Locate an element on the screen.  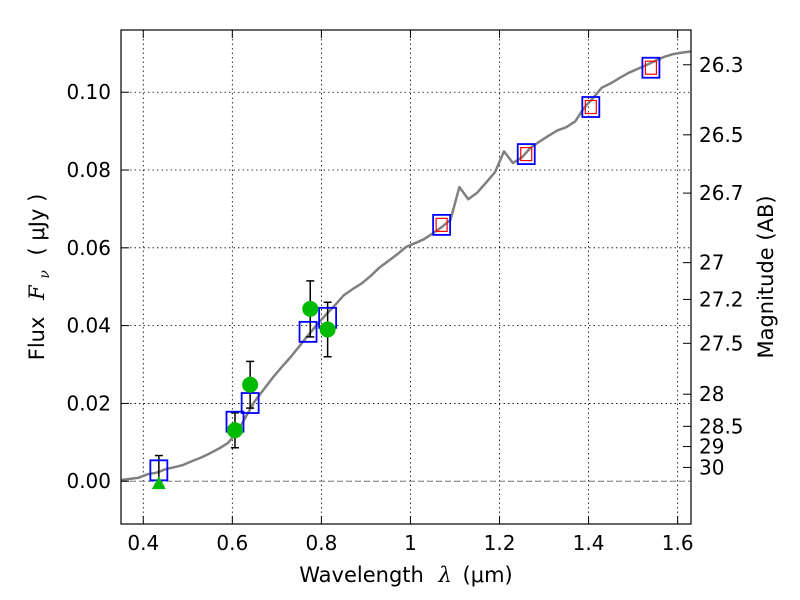
x-axis-title: Wavelength λ (μm) is located at coordinates (405, 575).